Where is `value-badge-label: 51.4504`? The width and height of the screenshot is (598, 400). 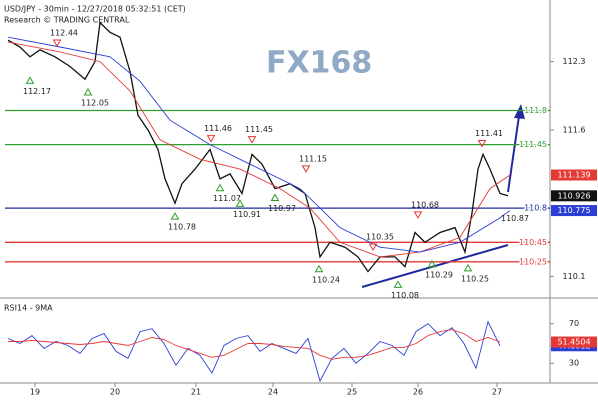 value-badge-label: 51.4504 is located at coordinates (573, 342).